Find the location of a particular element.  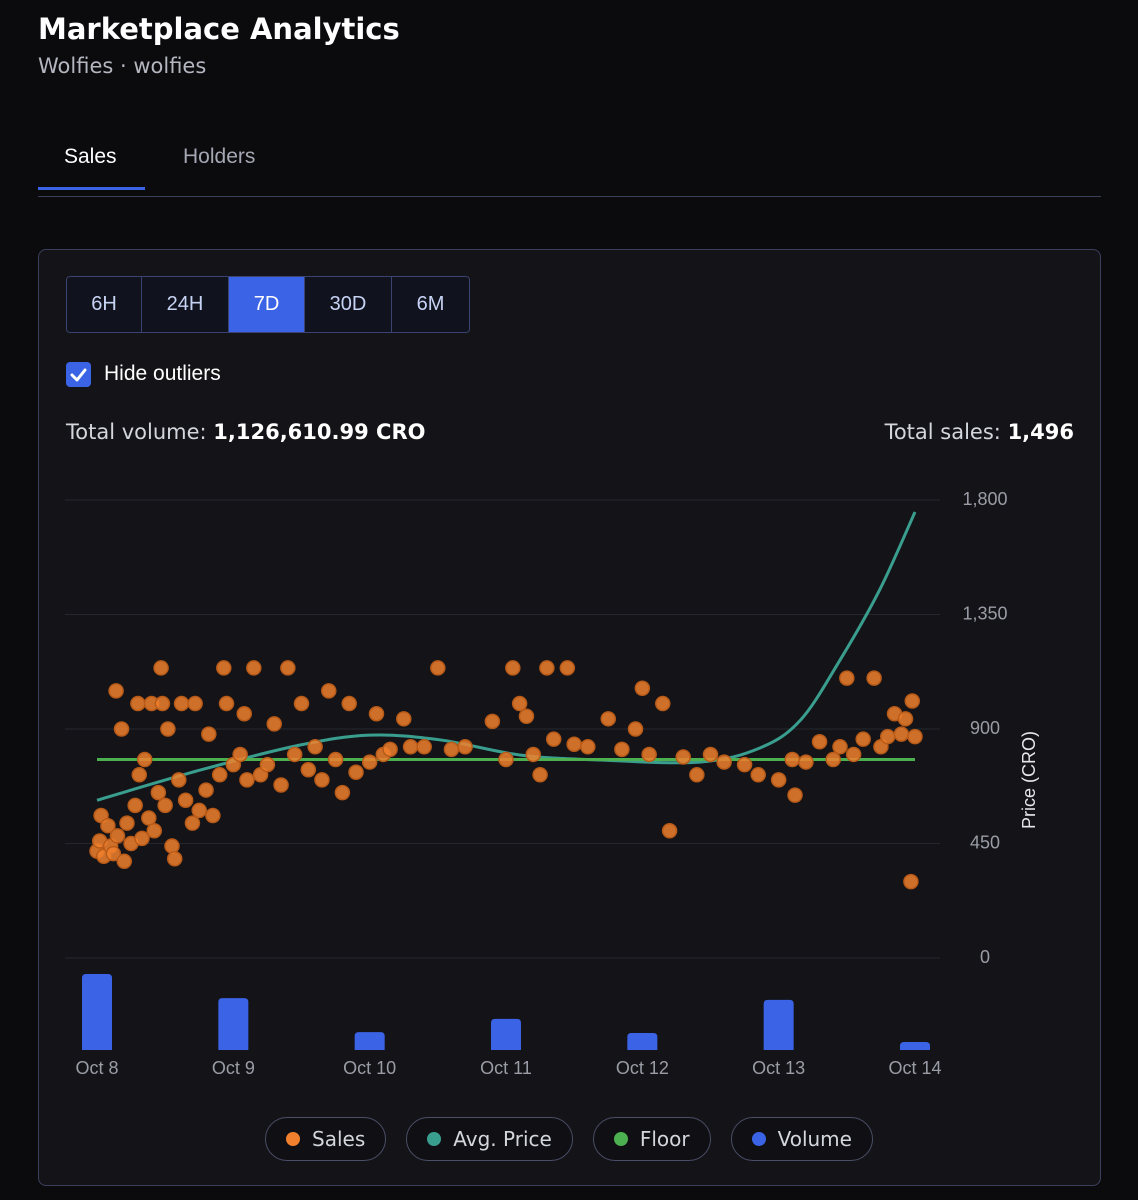

total-volume-label: Total volume: is located at coordinates (136, 432).